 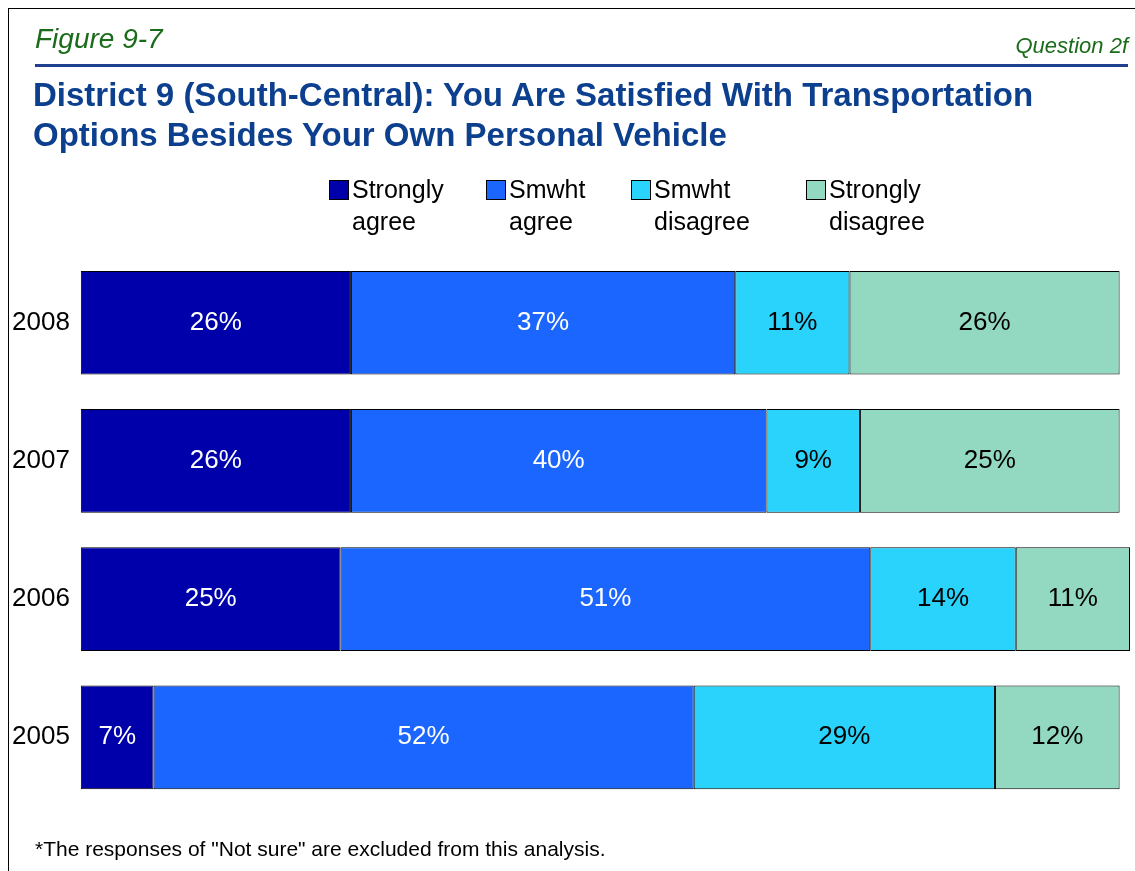 I want to click on data-label: 52%, so click(x=423, y=735).